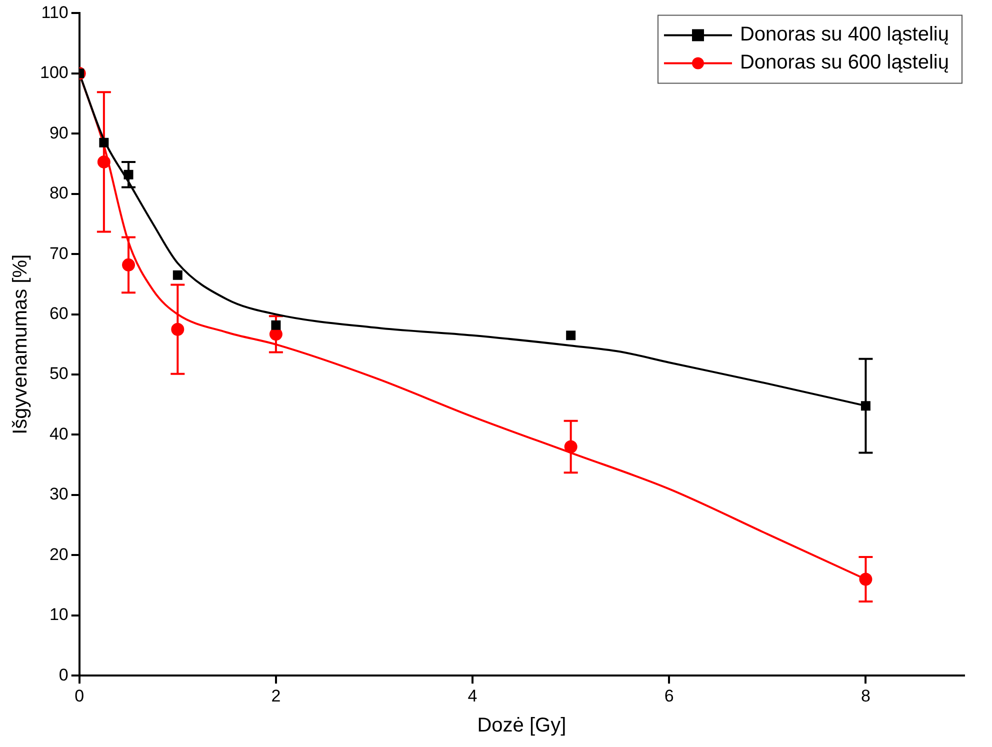  I want to click on y-tick-label: 40, so click(58, 434).